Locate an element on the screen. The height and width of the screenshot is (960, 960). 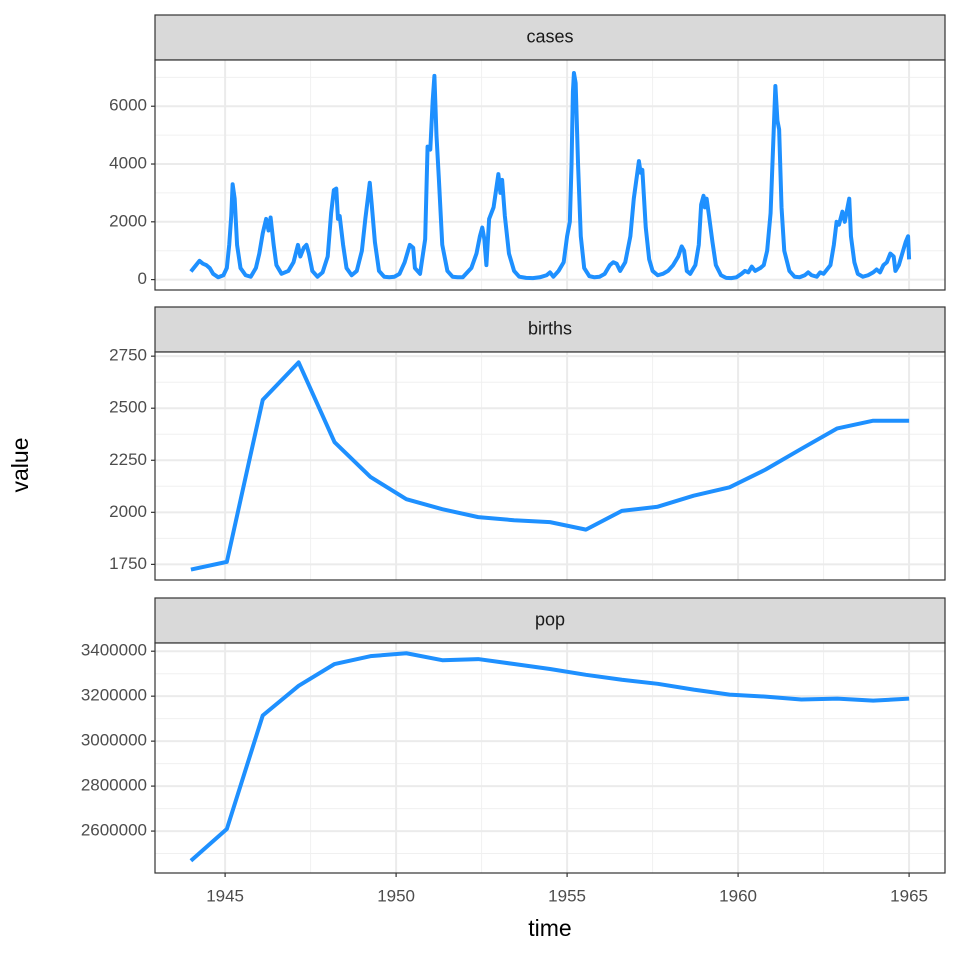
y-tick-label: 0 is located at coordinates (142, 278).